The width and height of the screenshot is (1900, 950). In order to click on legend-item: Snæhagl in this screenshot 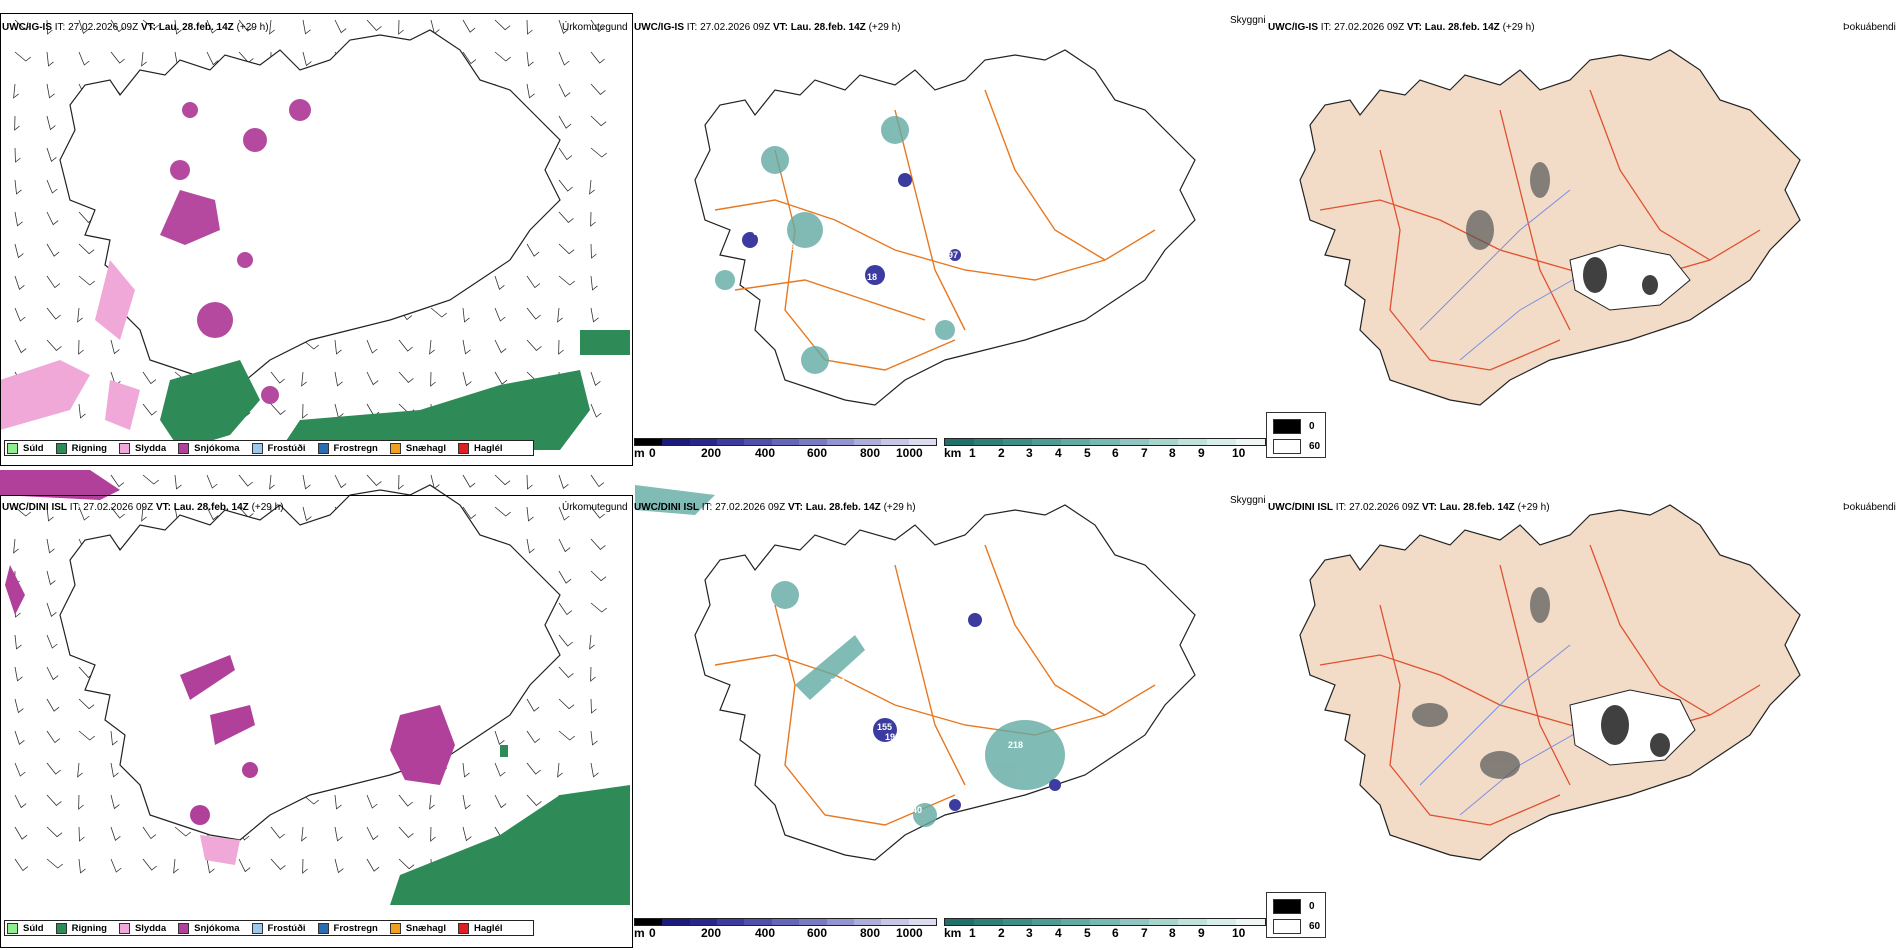, I will do `click(417, 928)`.